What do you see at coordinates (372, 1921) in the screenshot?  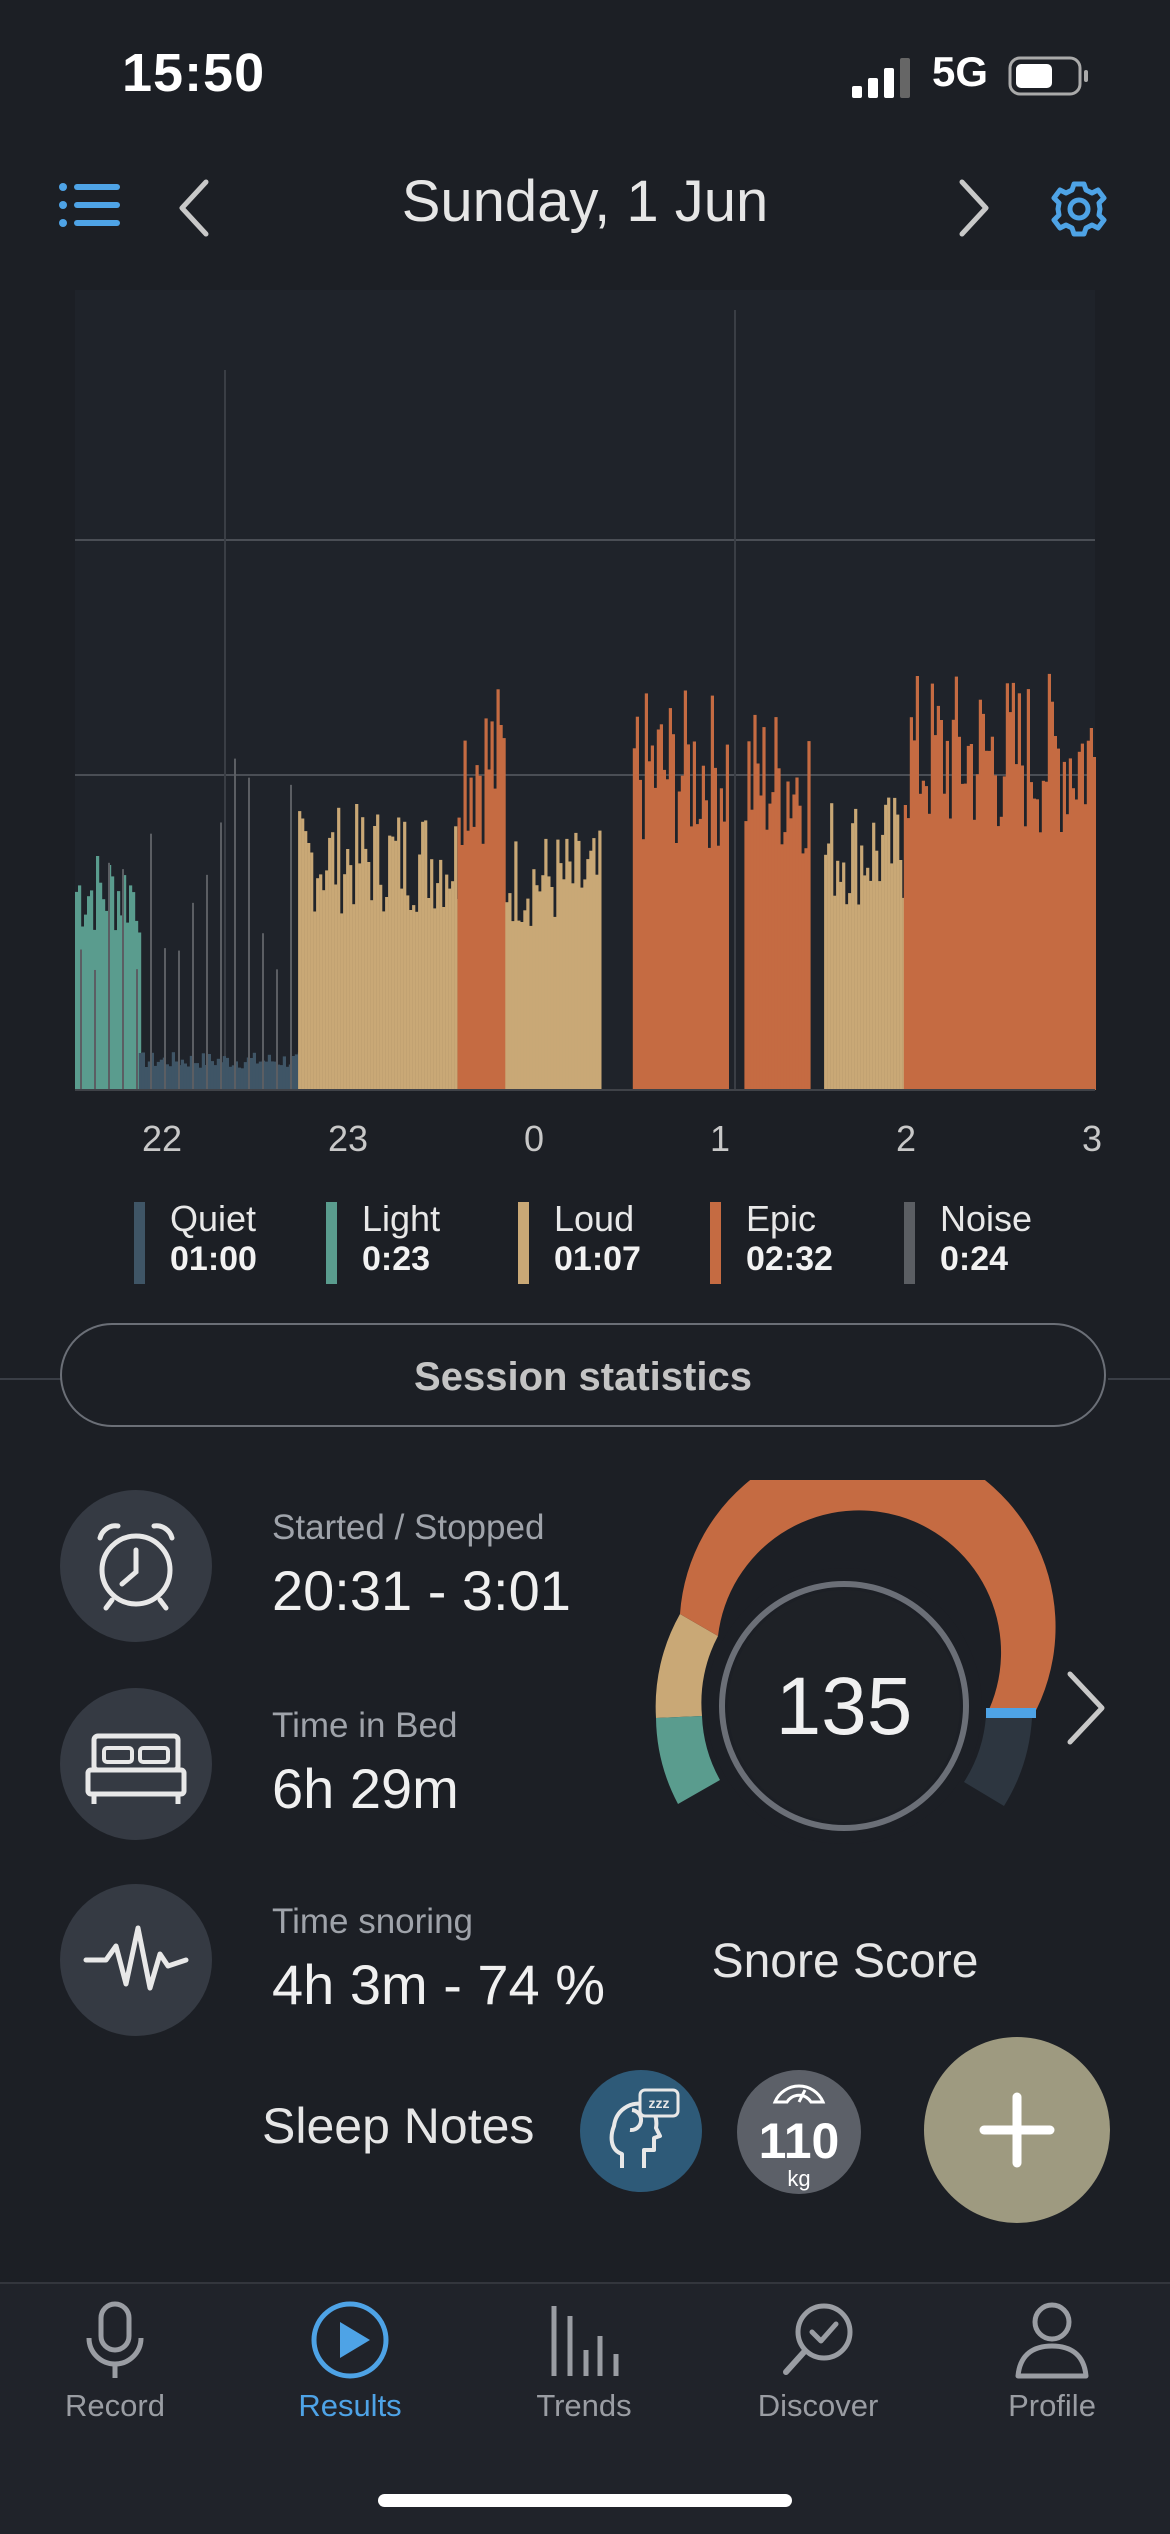 I see `time-snoring-label: Time snoring` at bounding box center [372, 1921].